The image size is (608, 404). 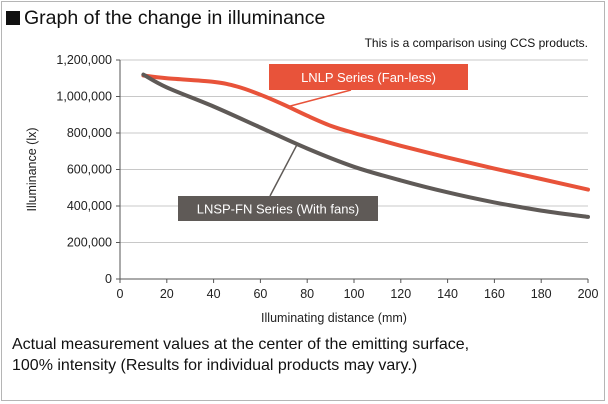 I want to click on label-lnlp-leader, so click(x=320, y=98).